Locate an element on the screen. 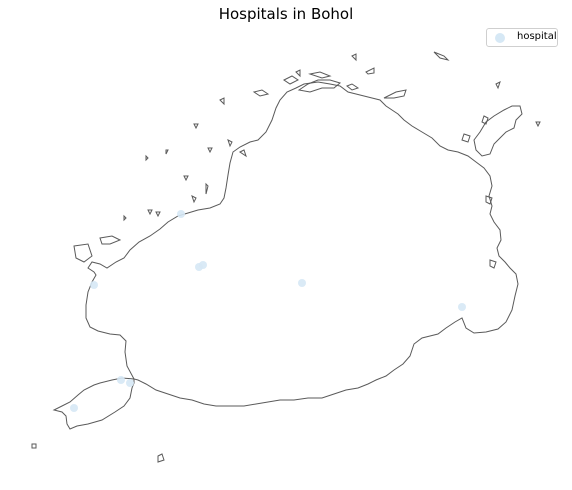  map-title: Hospitals in Bohol is located at coordinates (286, 14).